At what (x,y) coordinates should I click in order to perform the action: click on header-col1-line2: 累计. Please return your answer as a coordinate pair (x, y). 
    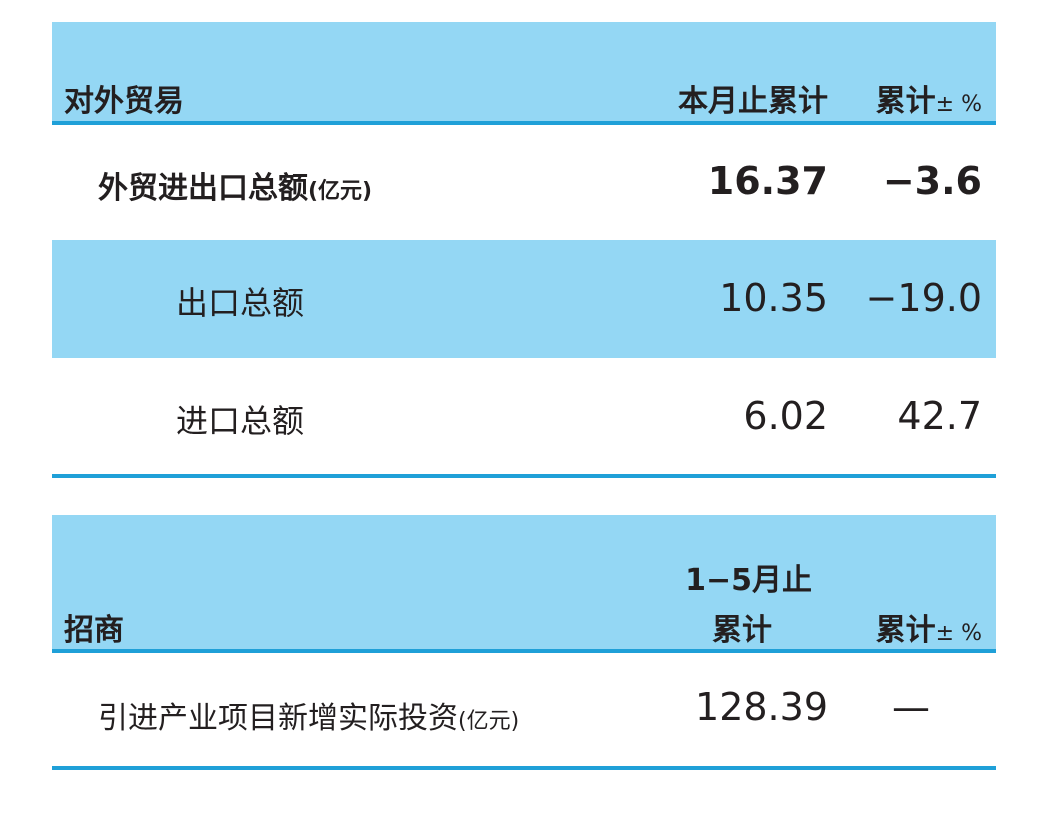
    Looking at the image, I should click on (742, 630).